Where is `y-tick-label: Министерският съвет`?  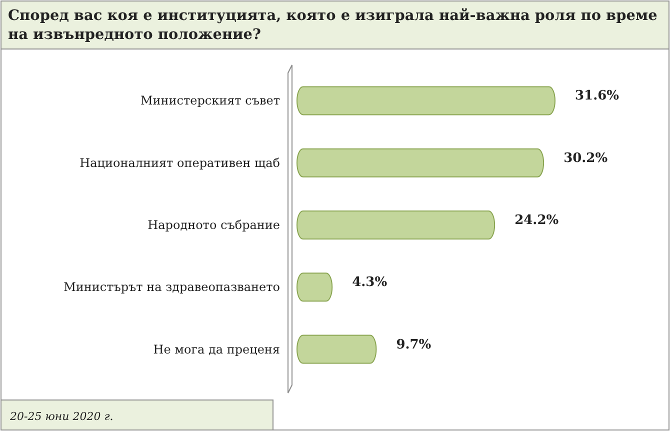 y-tick-label: Министерският съвет is located at coordinates (210, 101).